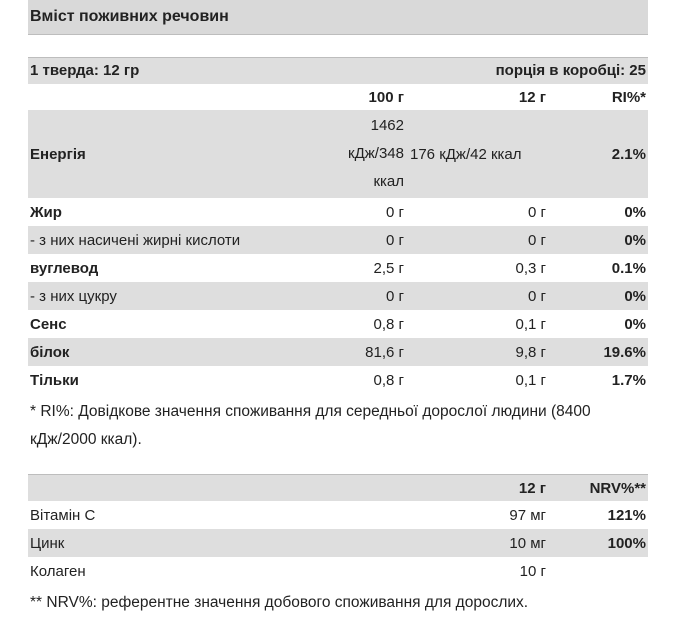  Describe the element at coordinates (338, 97) in the screenshot. I see `table-header-row: 100 г 12 г RI%*` at that location.